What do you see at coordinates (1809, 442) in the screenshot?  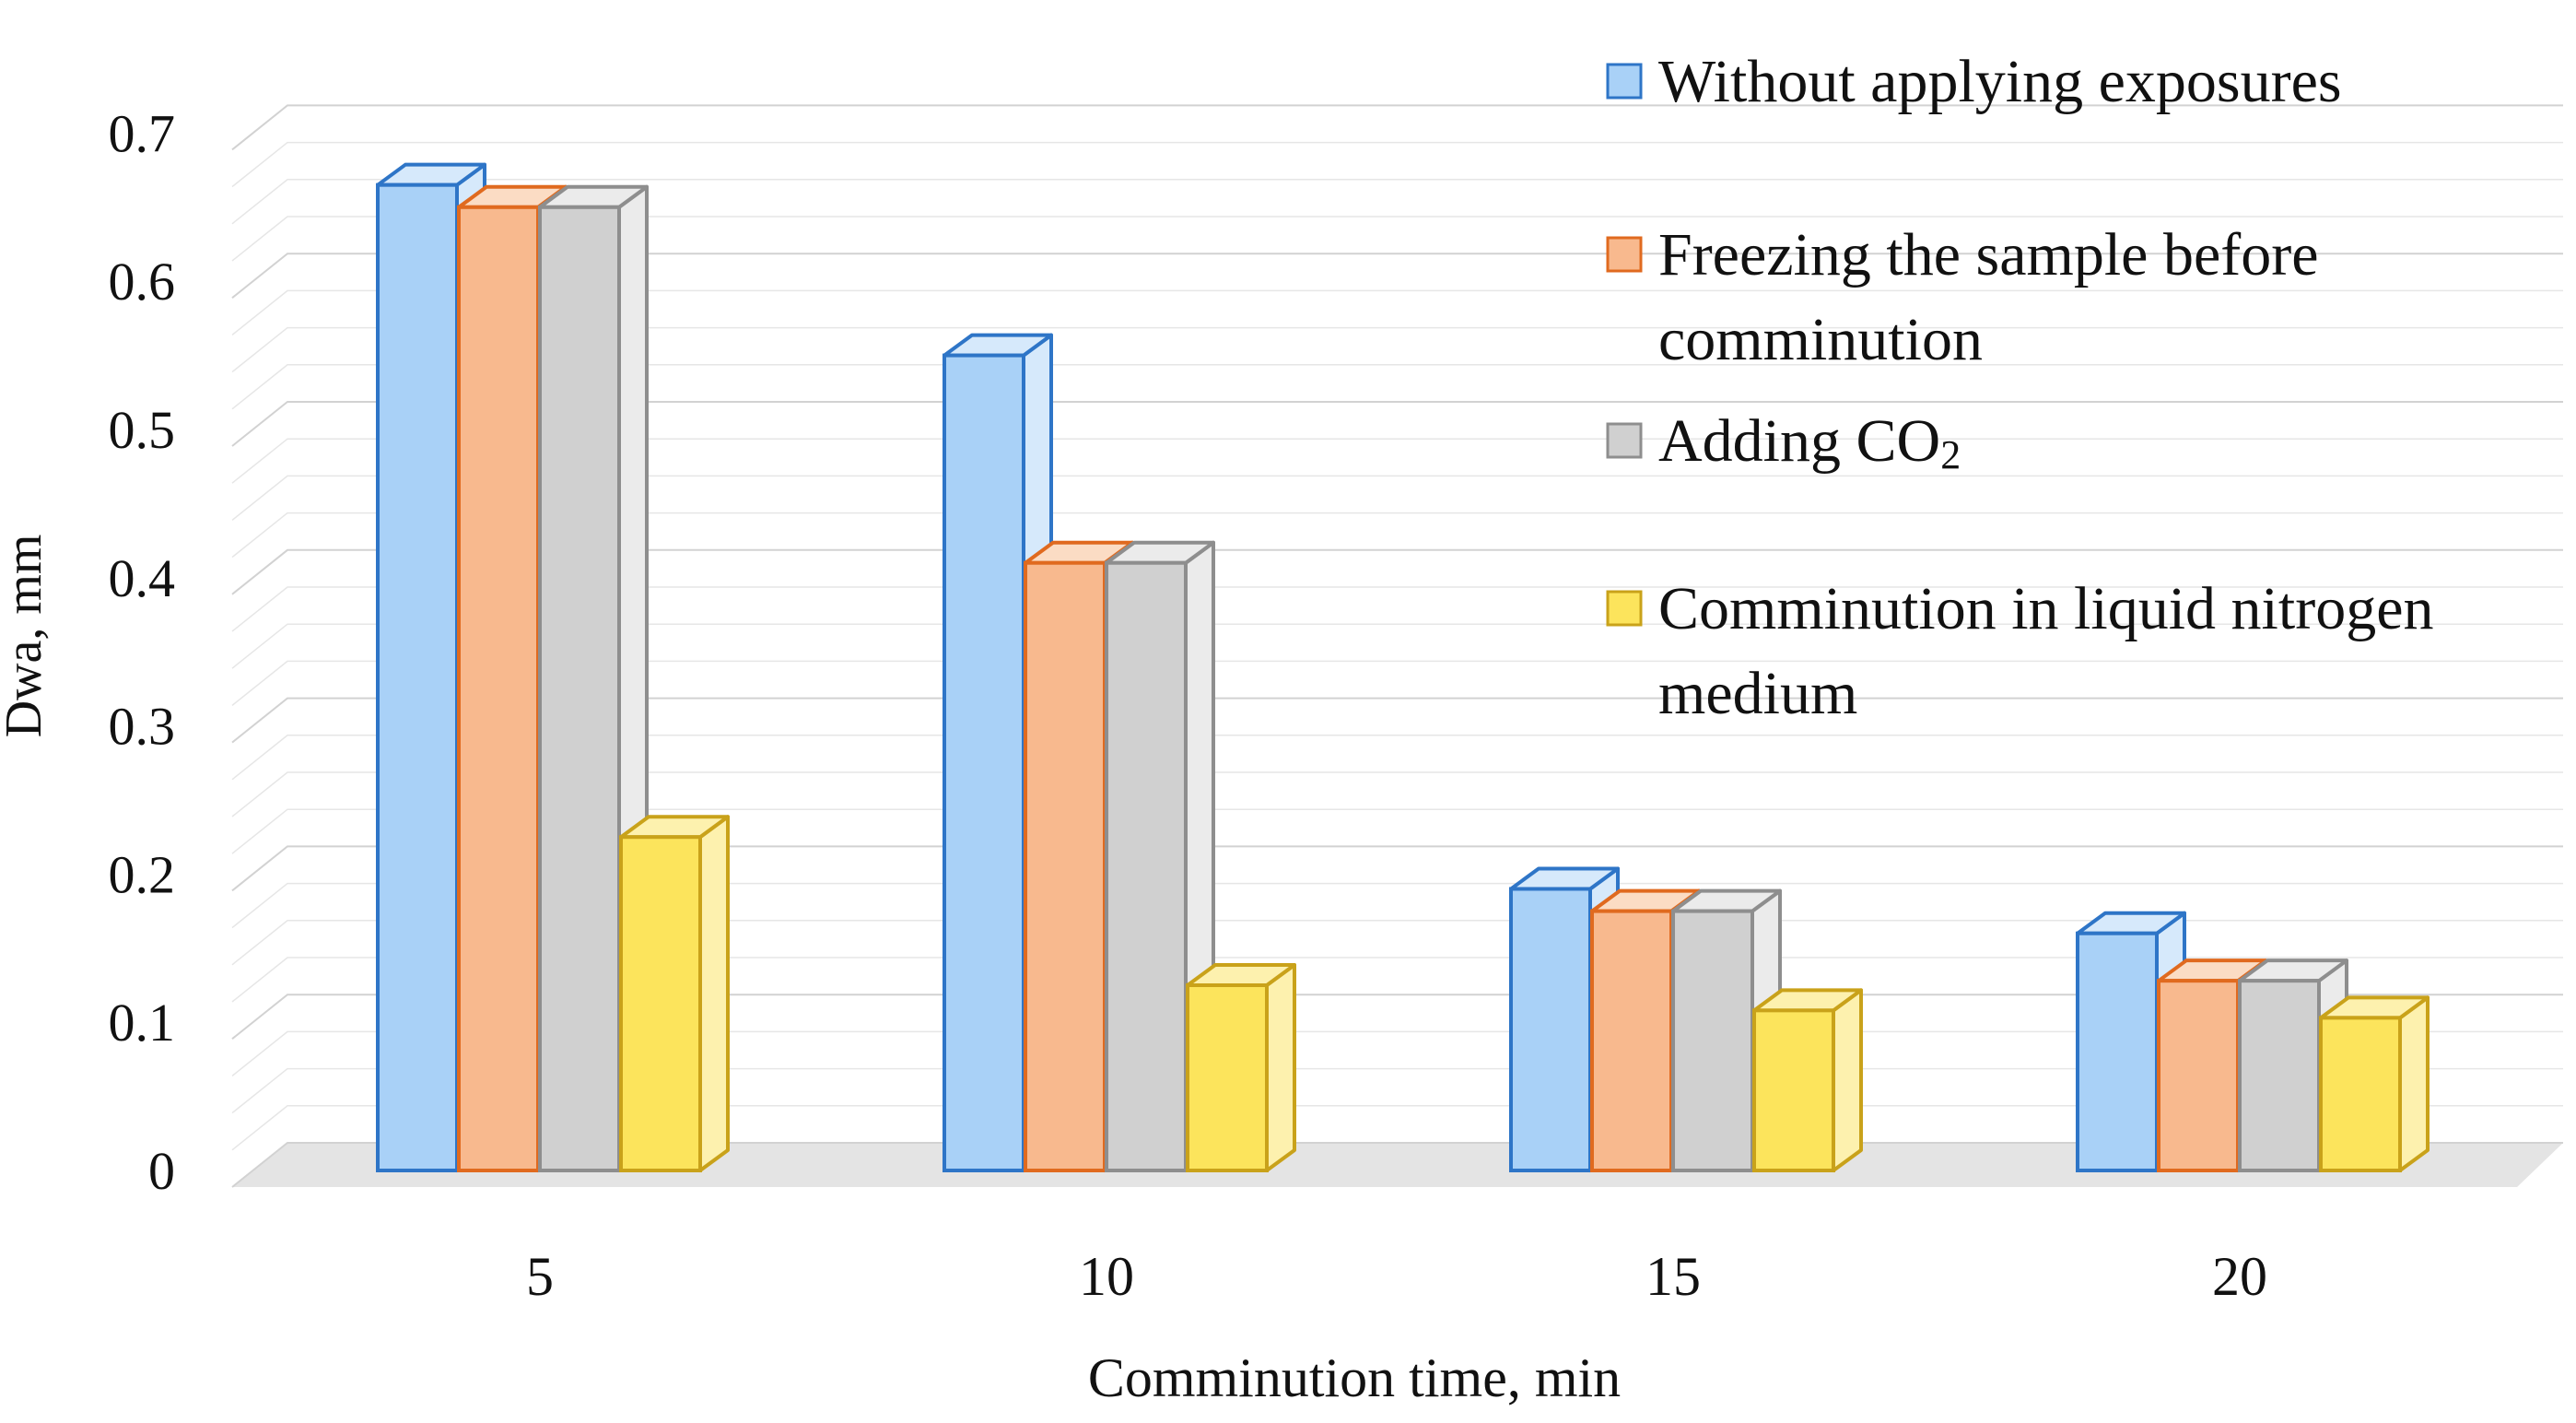 I see `legend-label: Adding CO2` at bounding box center [1809, 442].